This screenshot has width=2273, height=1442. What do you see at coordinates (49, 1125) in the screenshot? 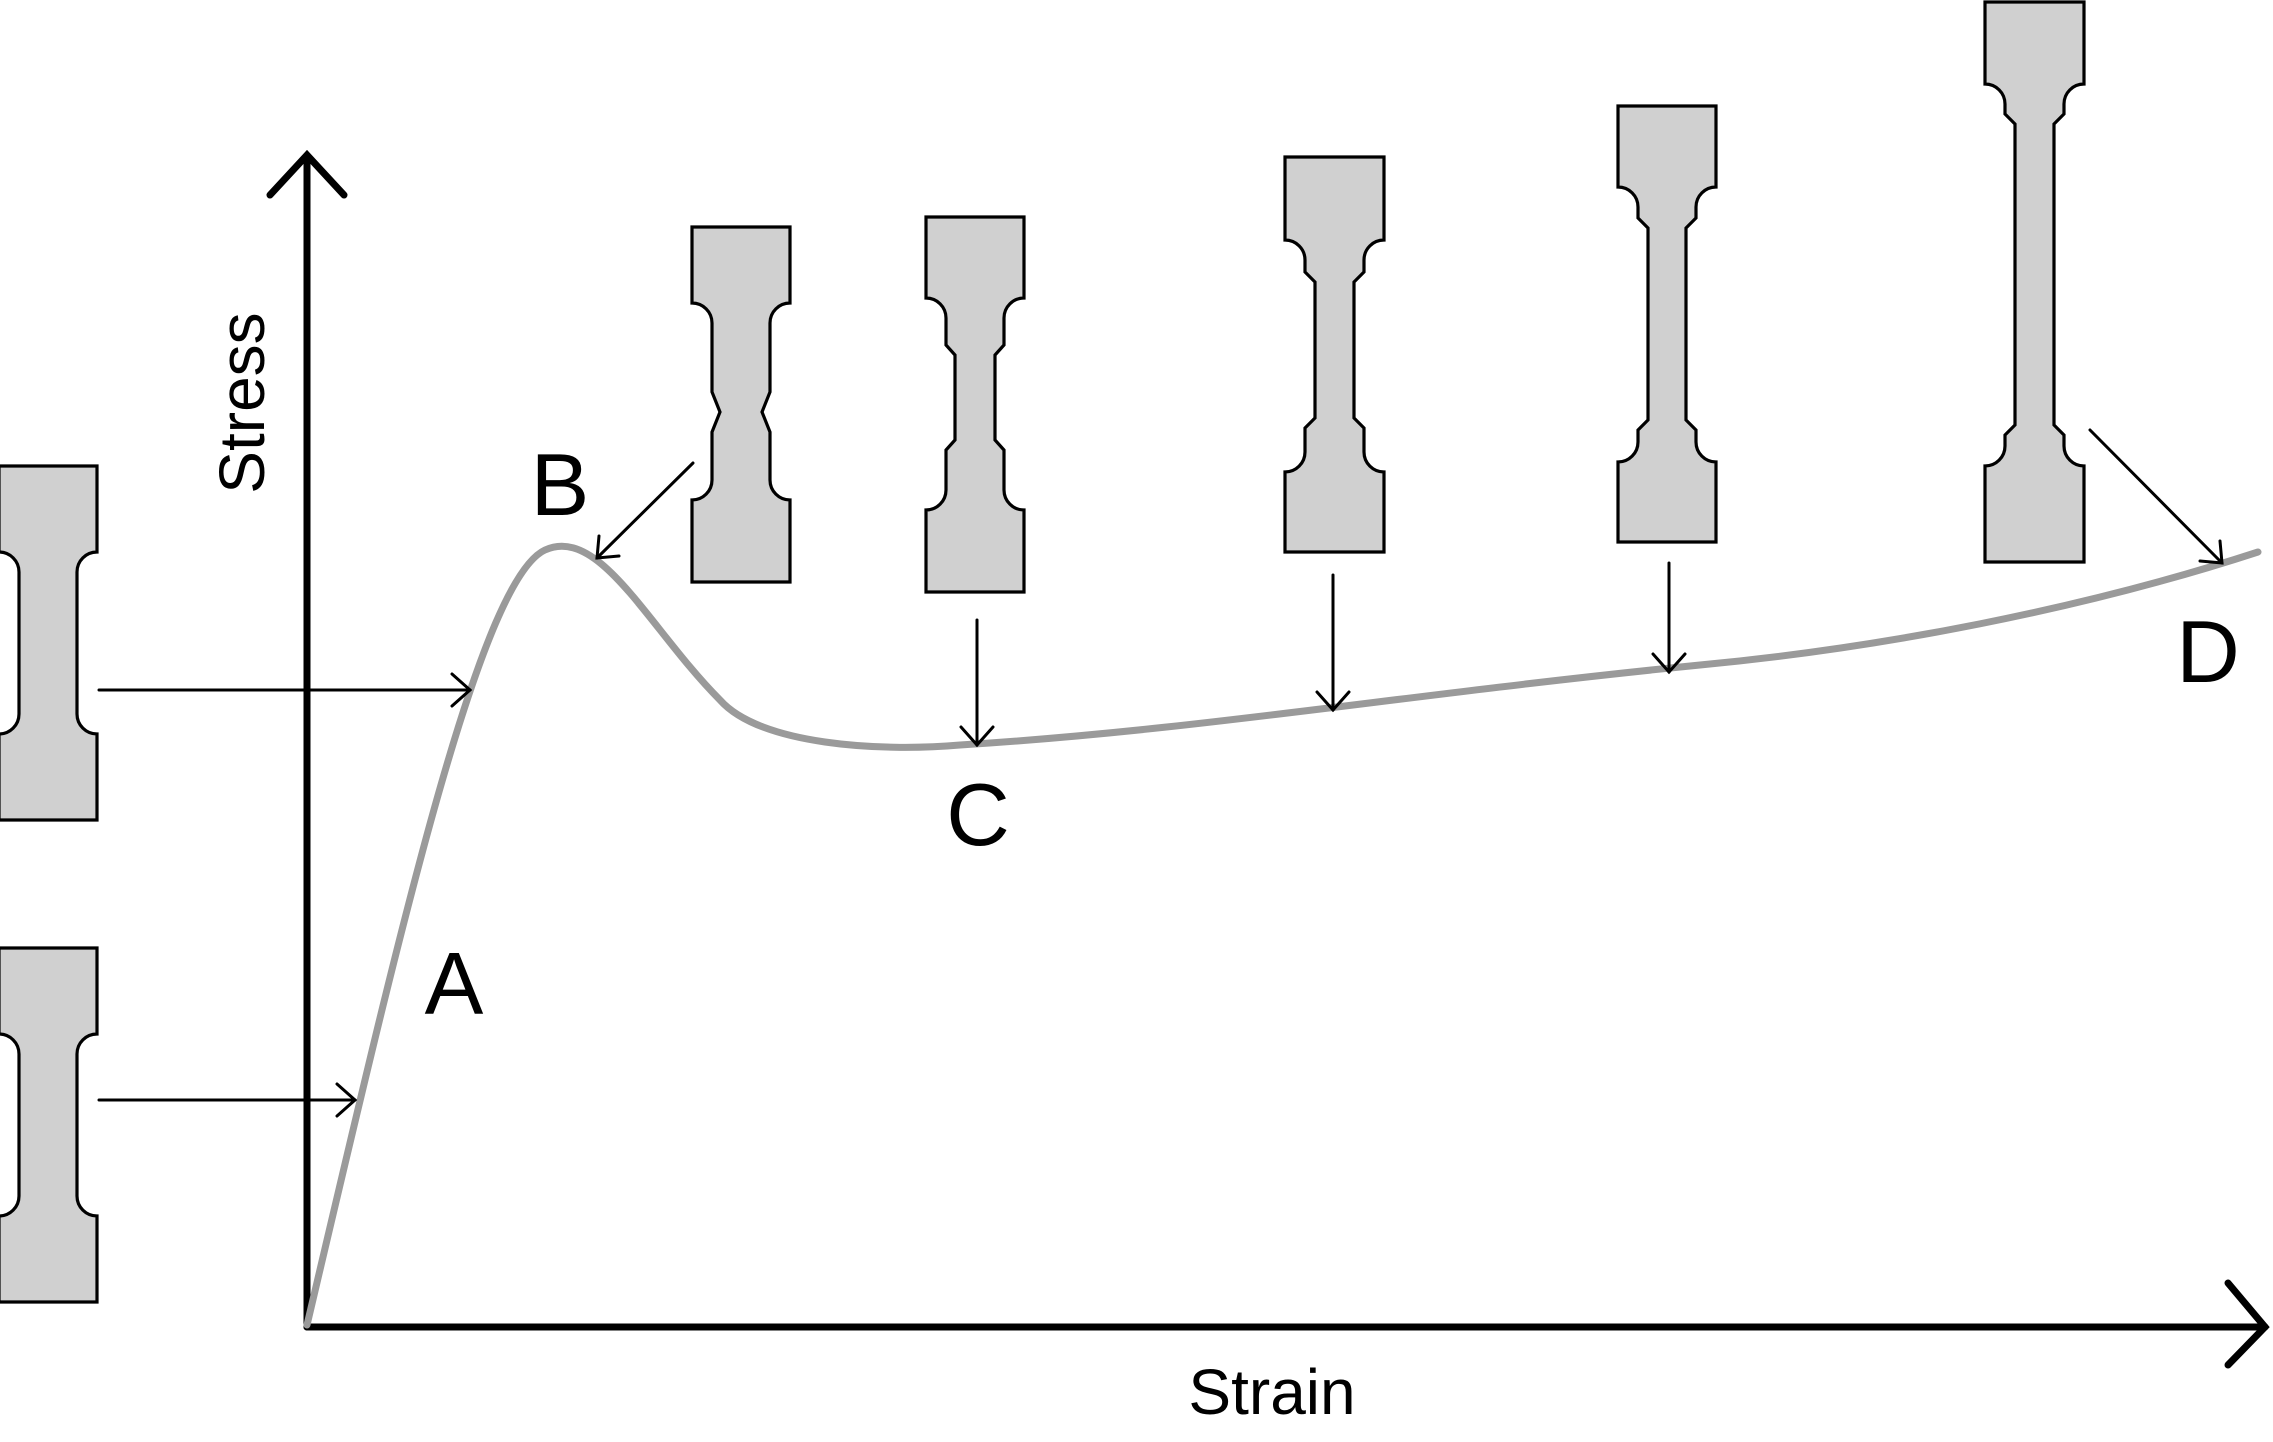
I see `undeformed-specimen-lower` at bounding box center [49, 1125].